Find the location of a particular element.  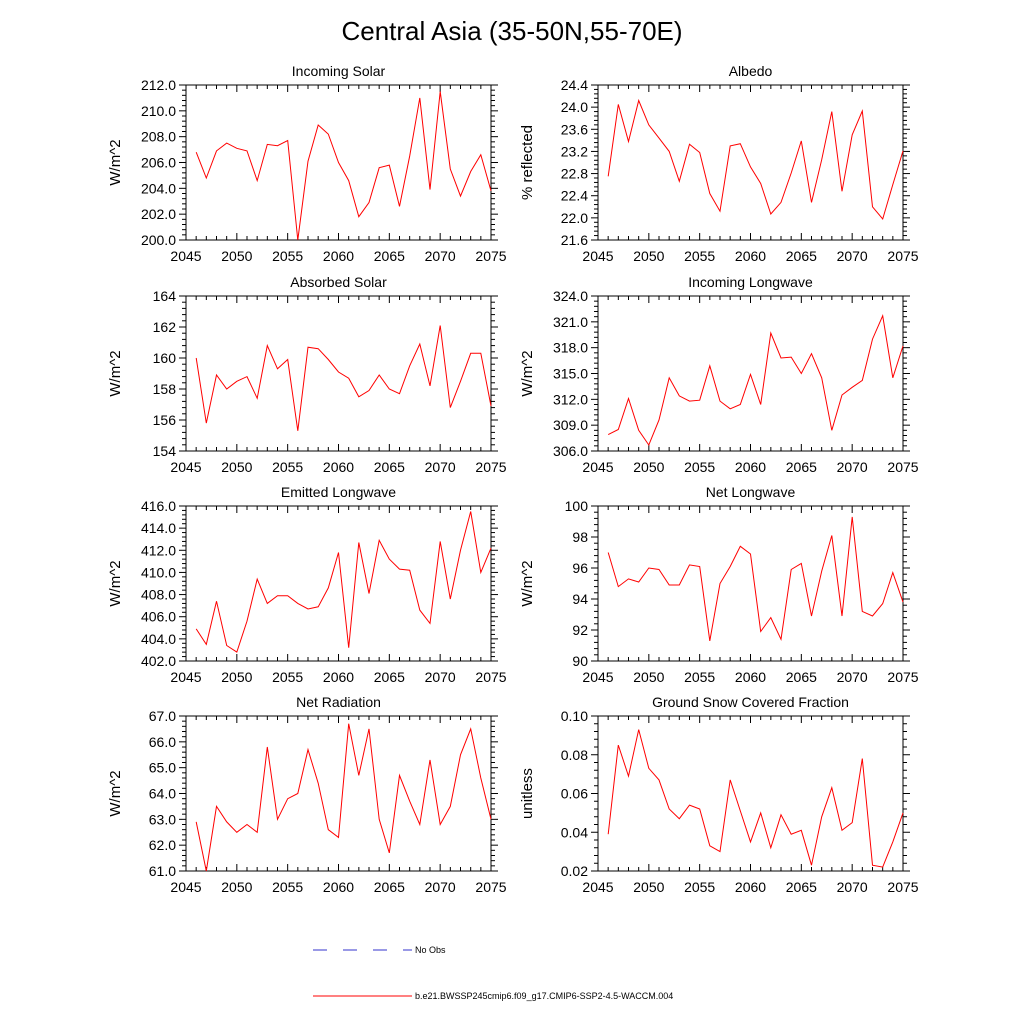

y-tick-label: 309.0 is located at coordinates (570, 425).